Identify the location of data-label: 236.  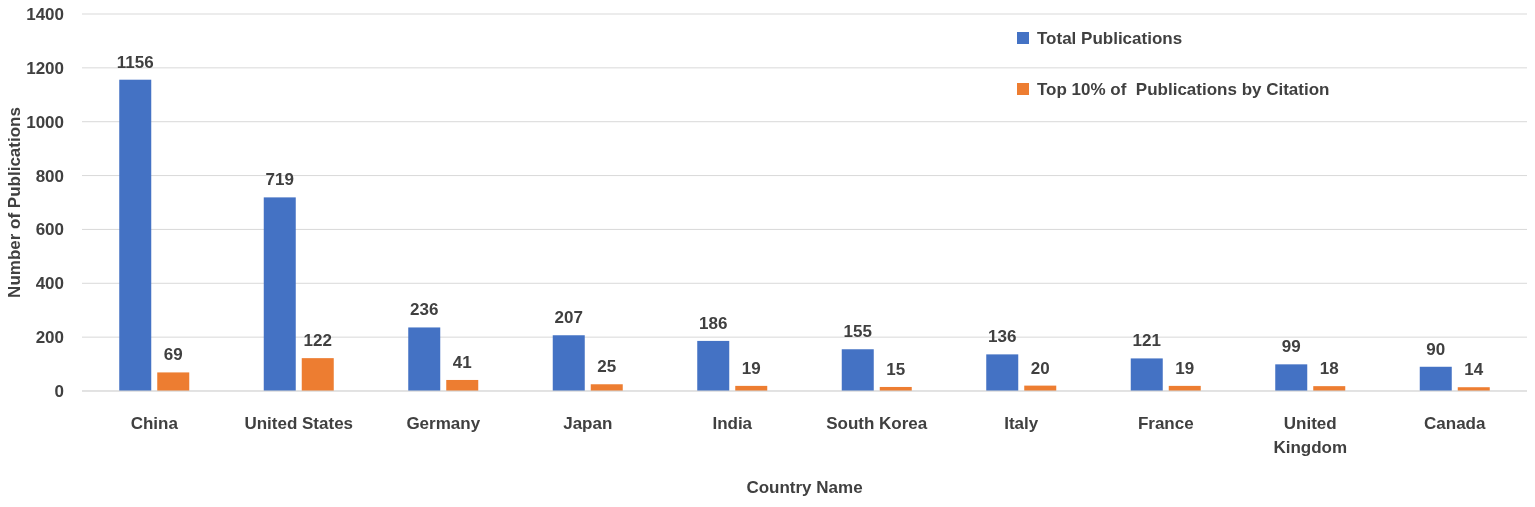
(424, 310).